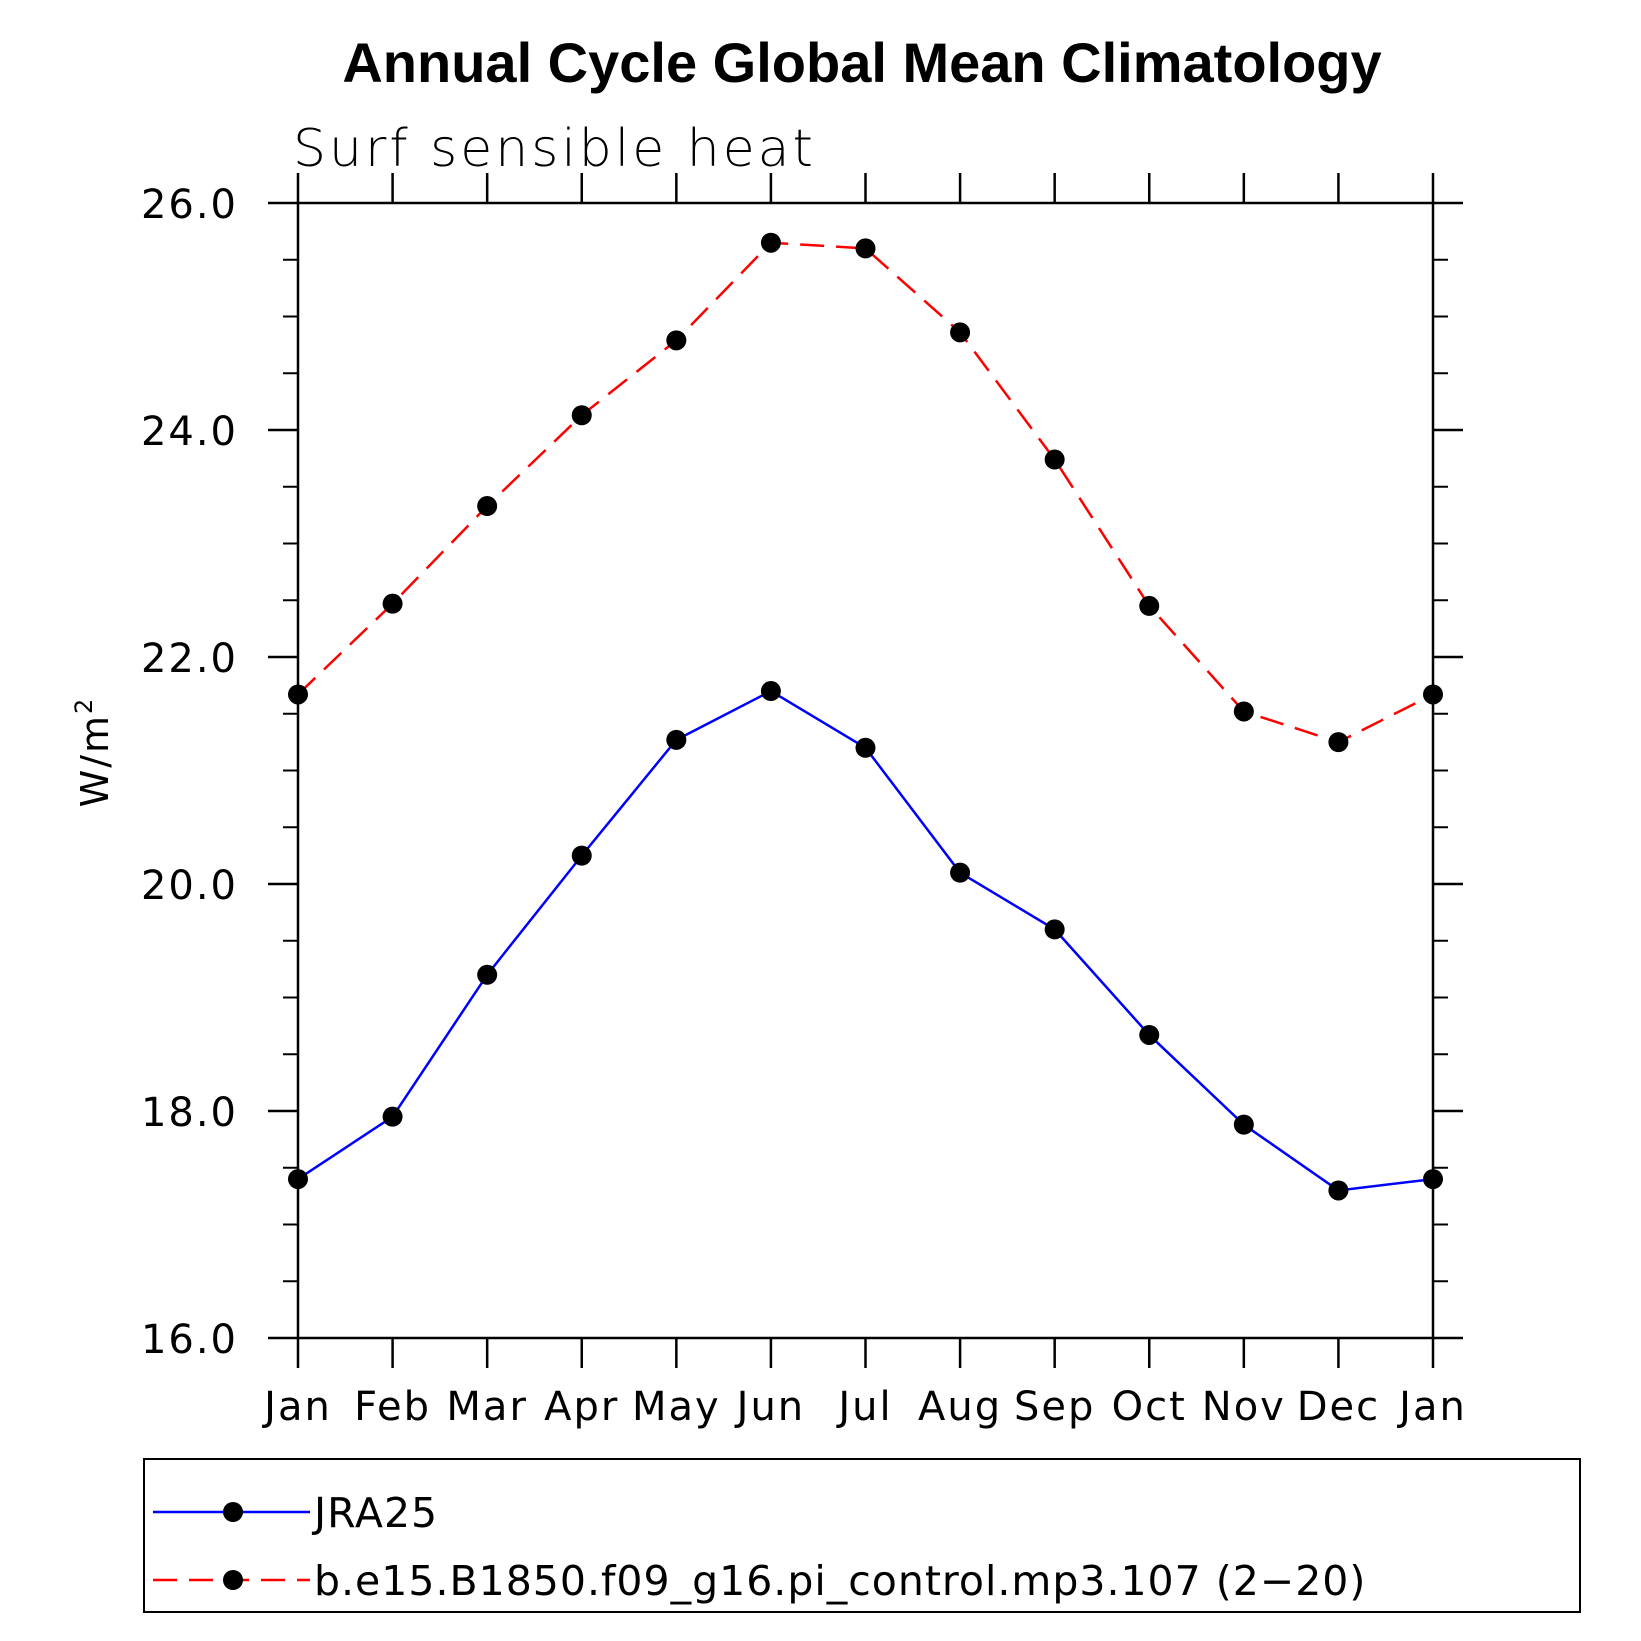 This screenshot has width=1641, height=1641. I want to click on y-tick-label: 26.0, so click(189, 205).